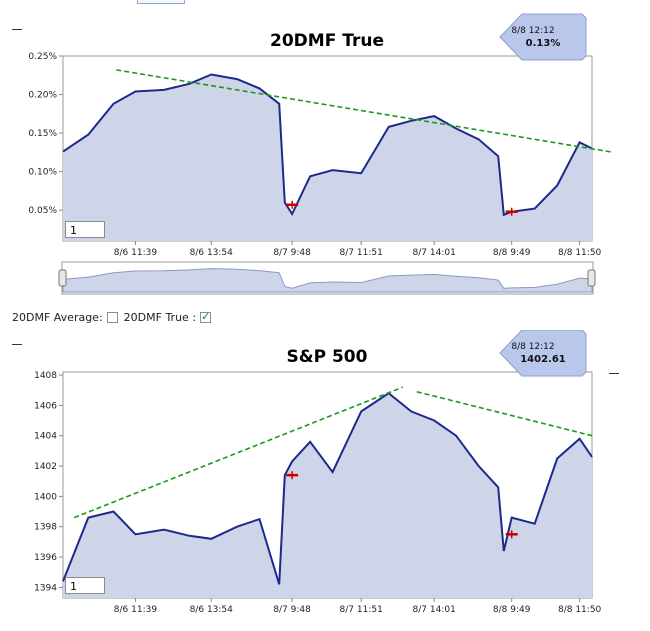 The image size is (650, 631). I want to click on readout-value: 0.13%, so click(543, 43).